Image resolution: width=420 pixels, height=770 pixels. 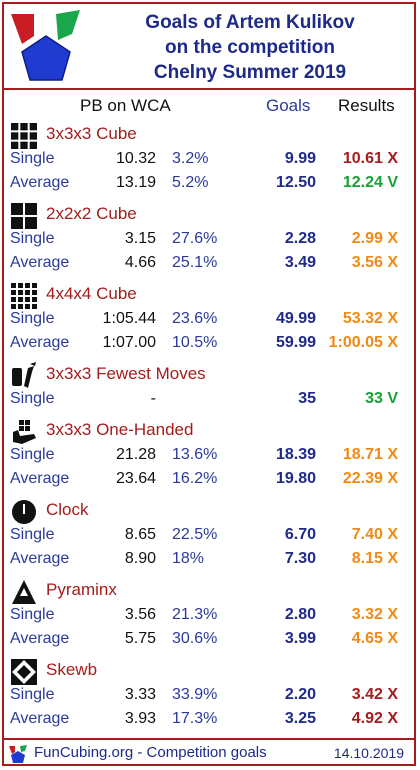 What do you see at coordinates (210, 739) in the screenshot?
I see `footer-divider` at bounding box center [210, 739].